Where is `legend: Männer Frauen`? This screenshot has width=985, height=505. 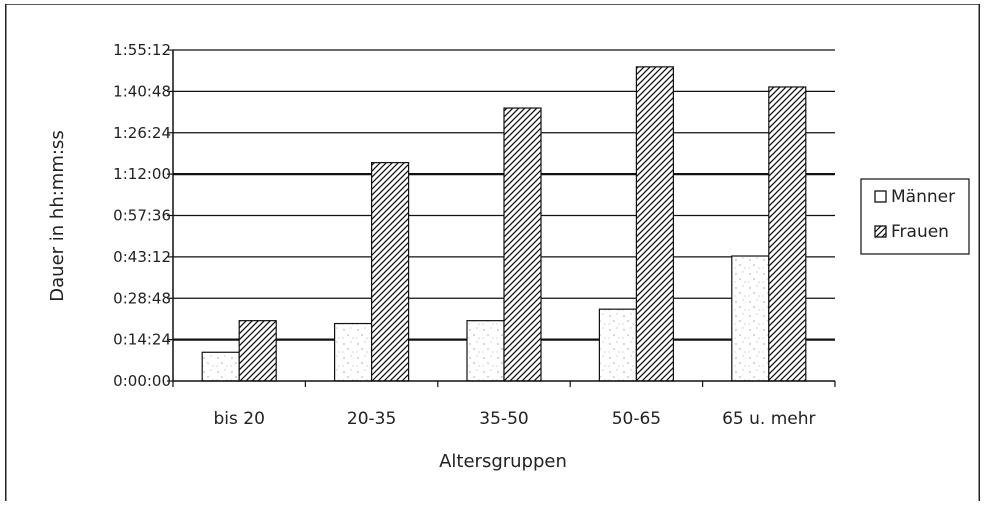 legend: Männer Frauen is located at coordinates (915, 216).